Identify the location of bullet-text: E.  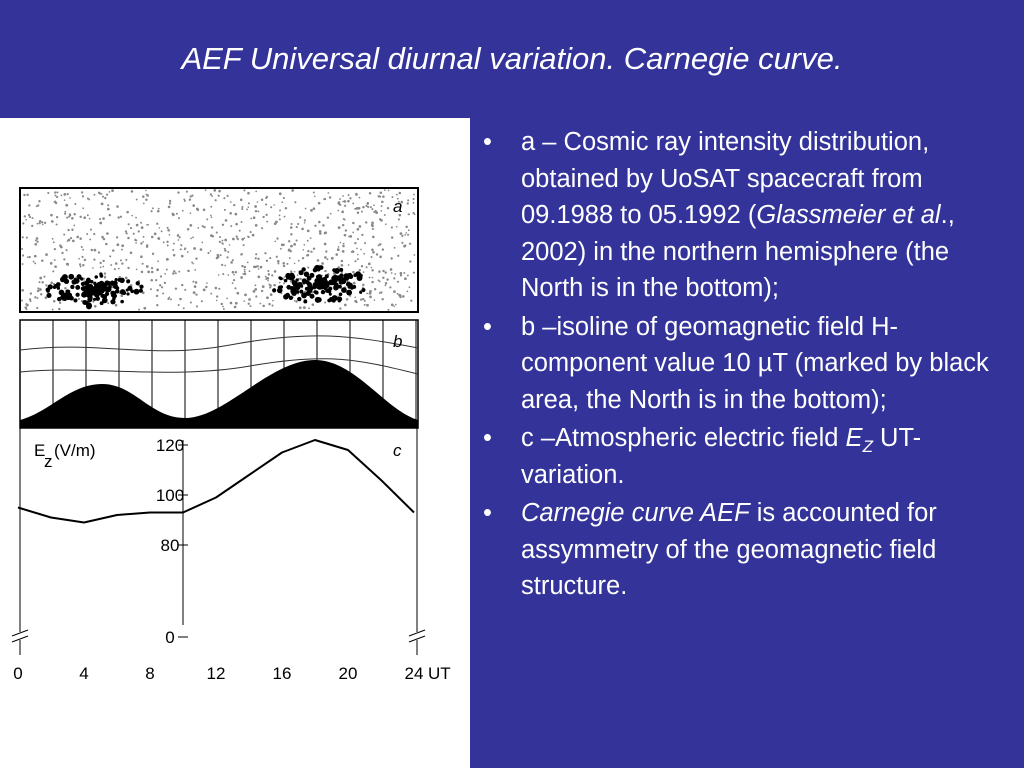
(854, 438).